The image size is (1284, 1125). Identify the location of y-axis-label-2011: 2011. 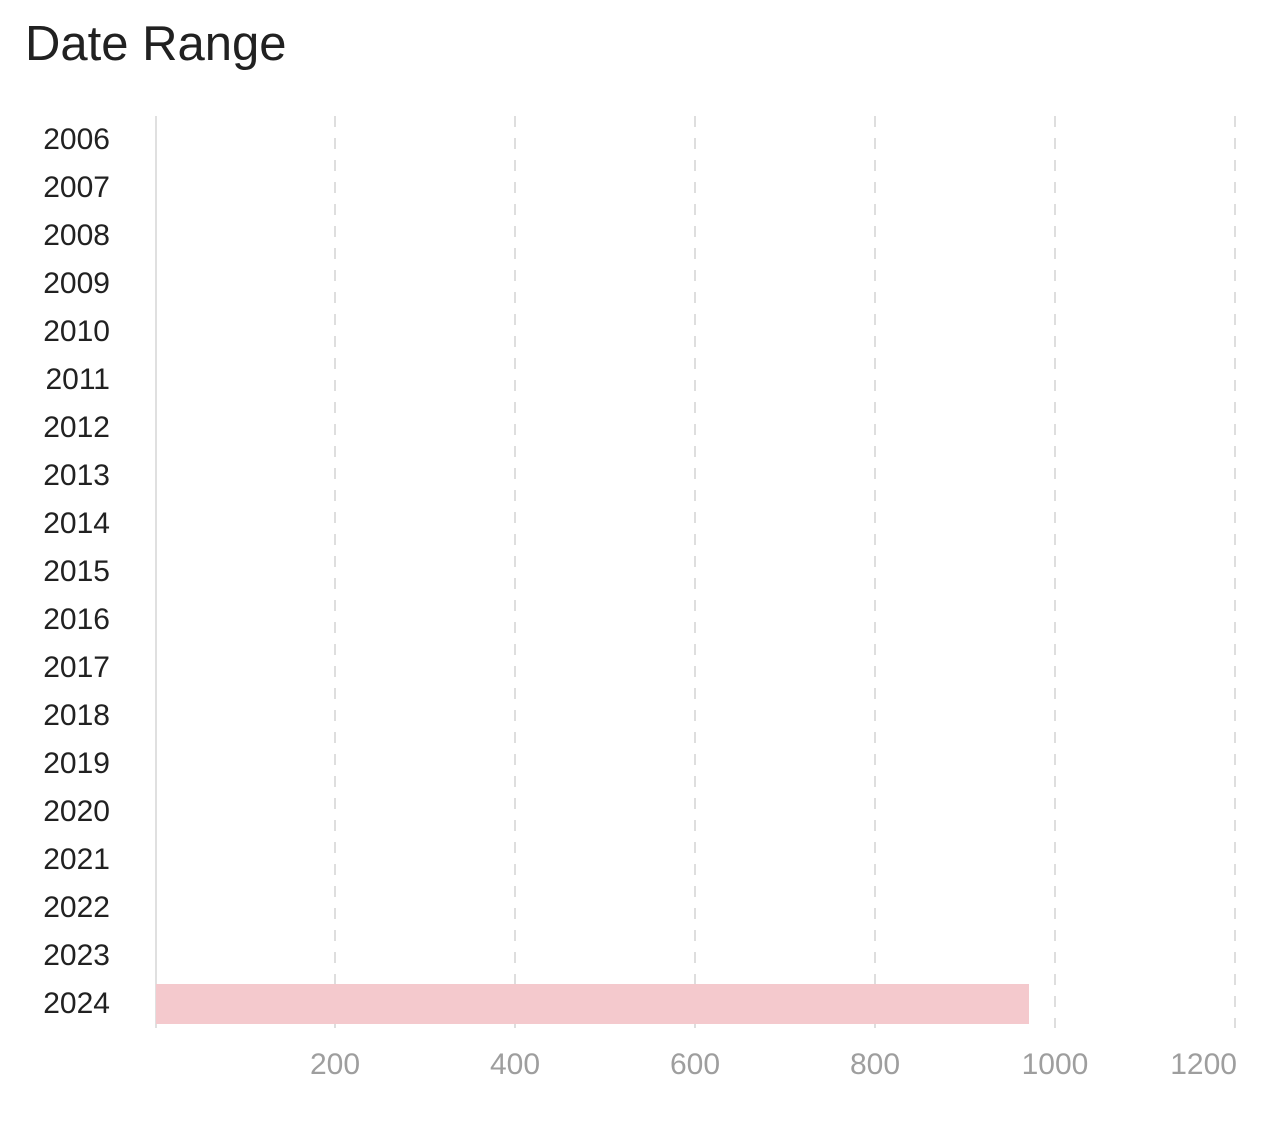
(77, 379).